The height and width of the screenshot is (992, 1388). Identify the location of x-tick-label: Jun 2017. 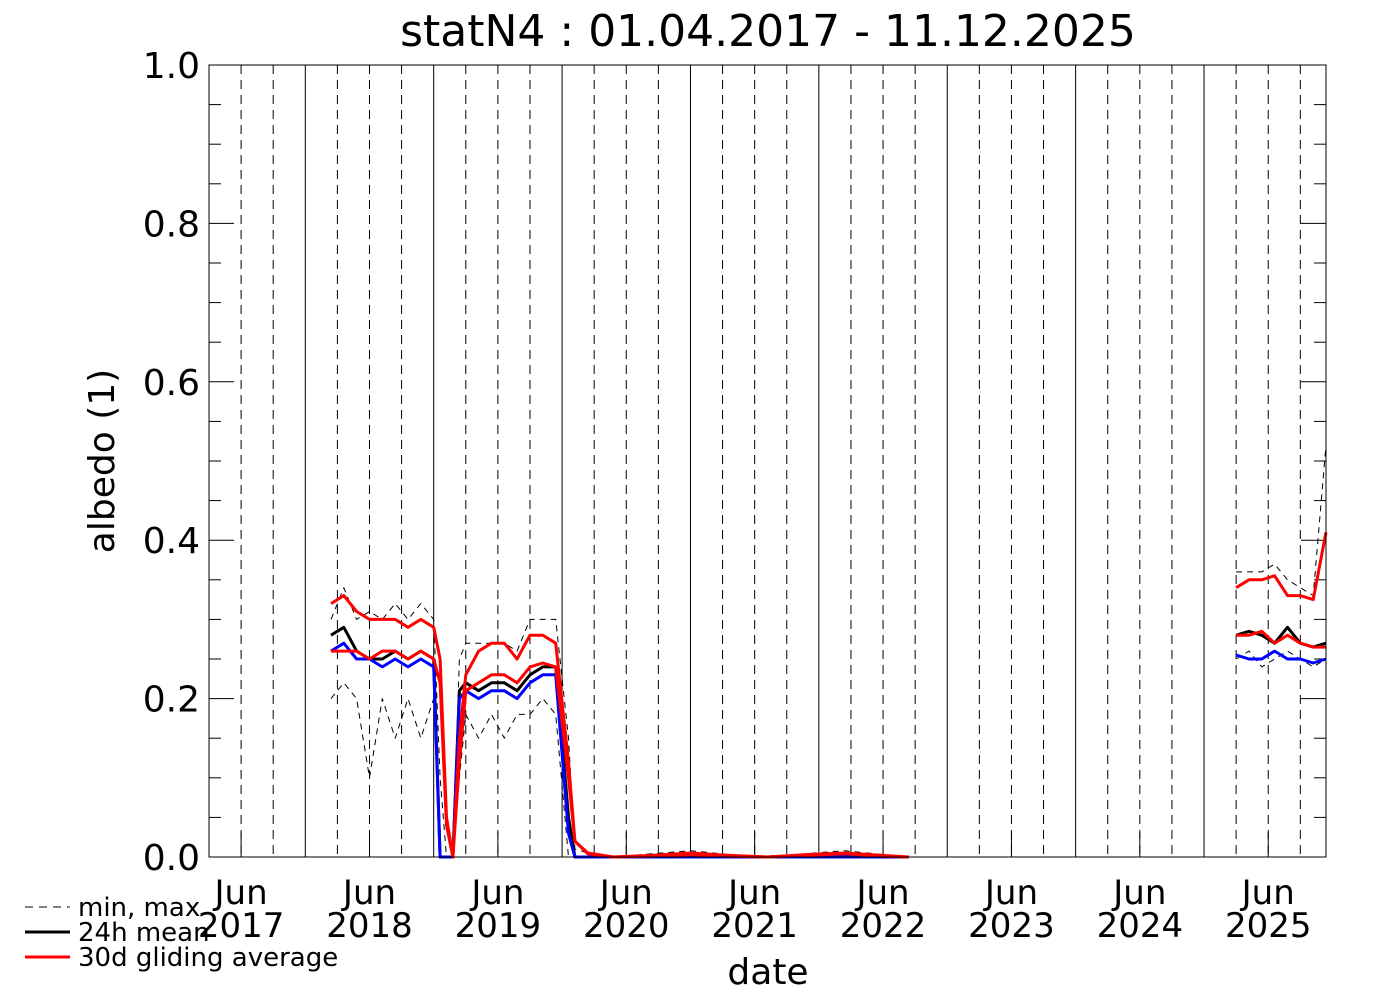
(241, 909).